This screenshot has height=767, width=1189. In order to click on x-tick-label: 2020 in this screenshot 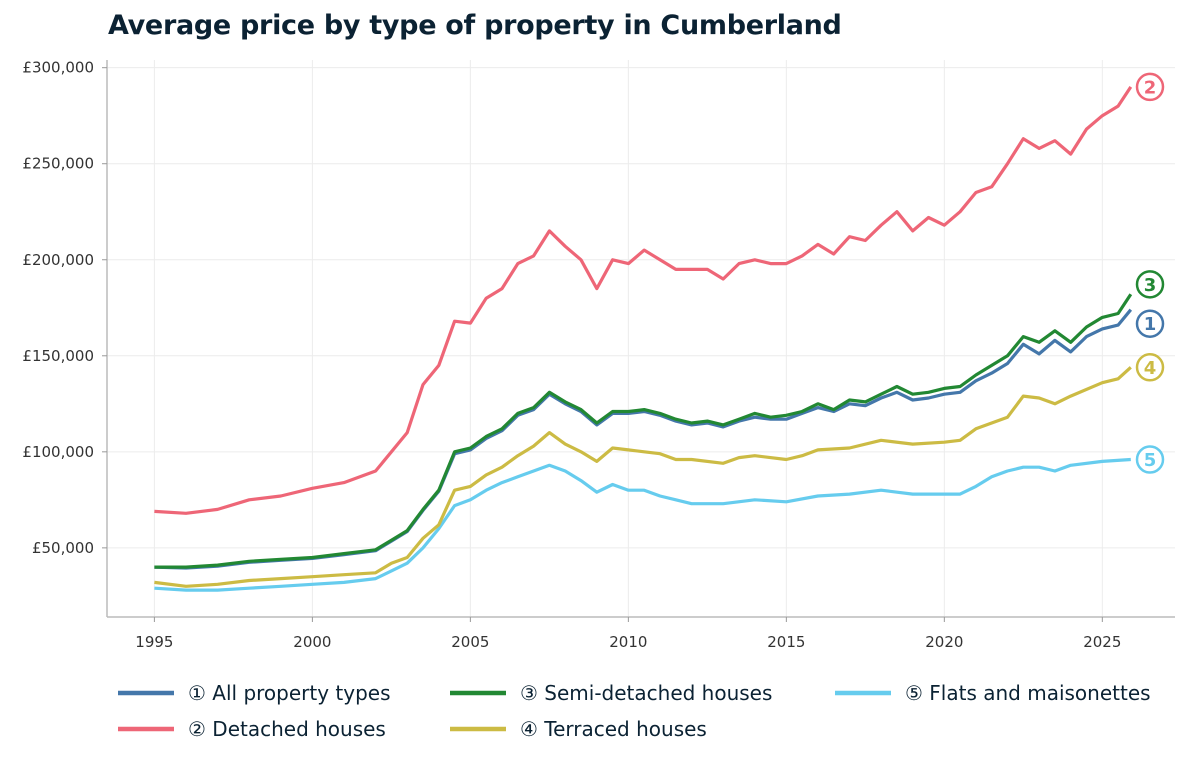, I will do `click(944, 642)`.